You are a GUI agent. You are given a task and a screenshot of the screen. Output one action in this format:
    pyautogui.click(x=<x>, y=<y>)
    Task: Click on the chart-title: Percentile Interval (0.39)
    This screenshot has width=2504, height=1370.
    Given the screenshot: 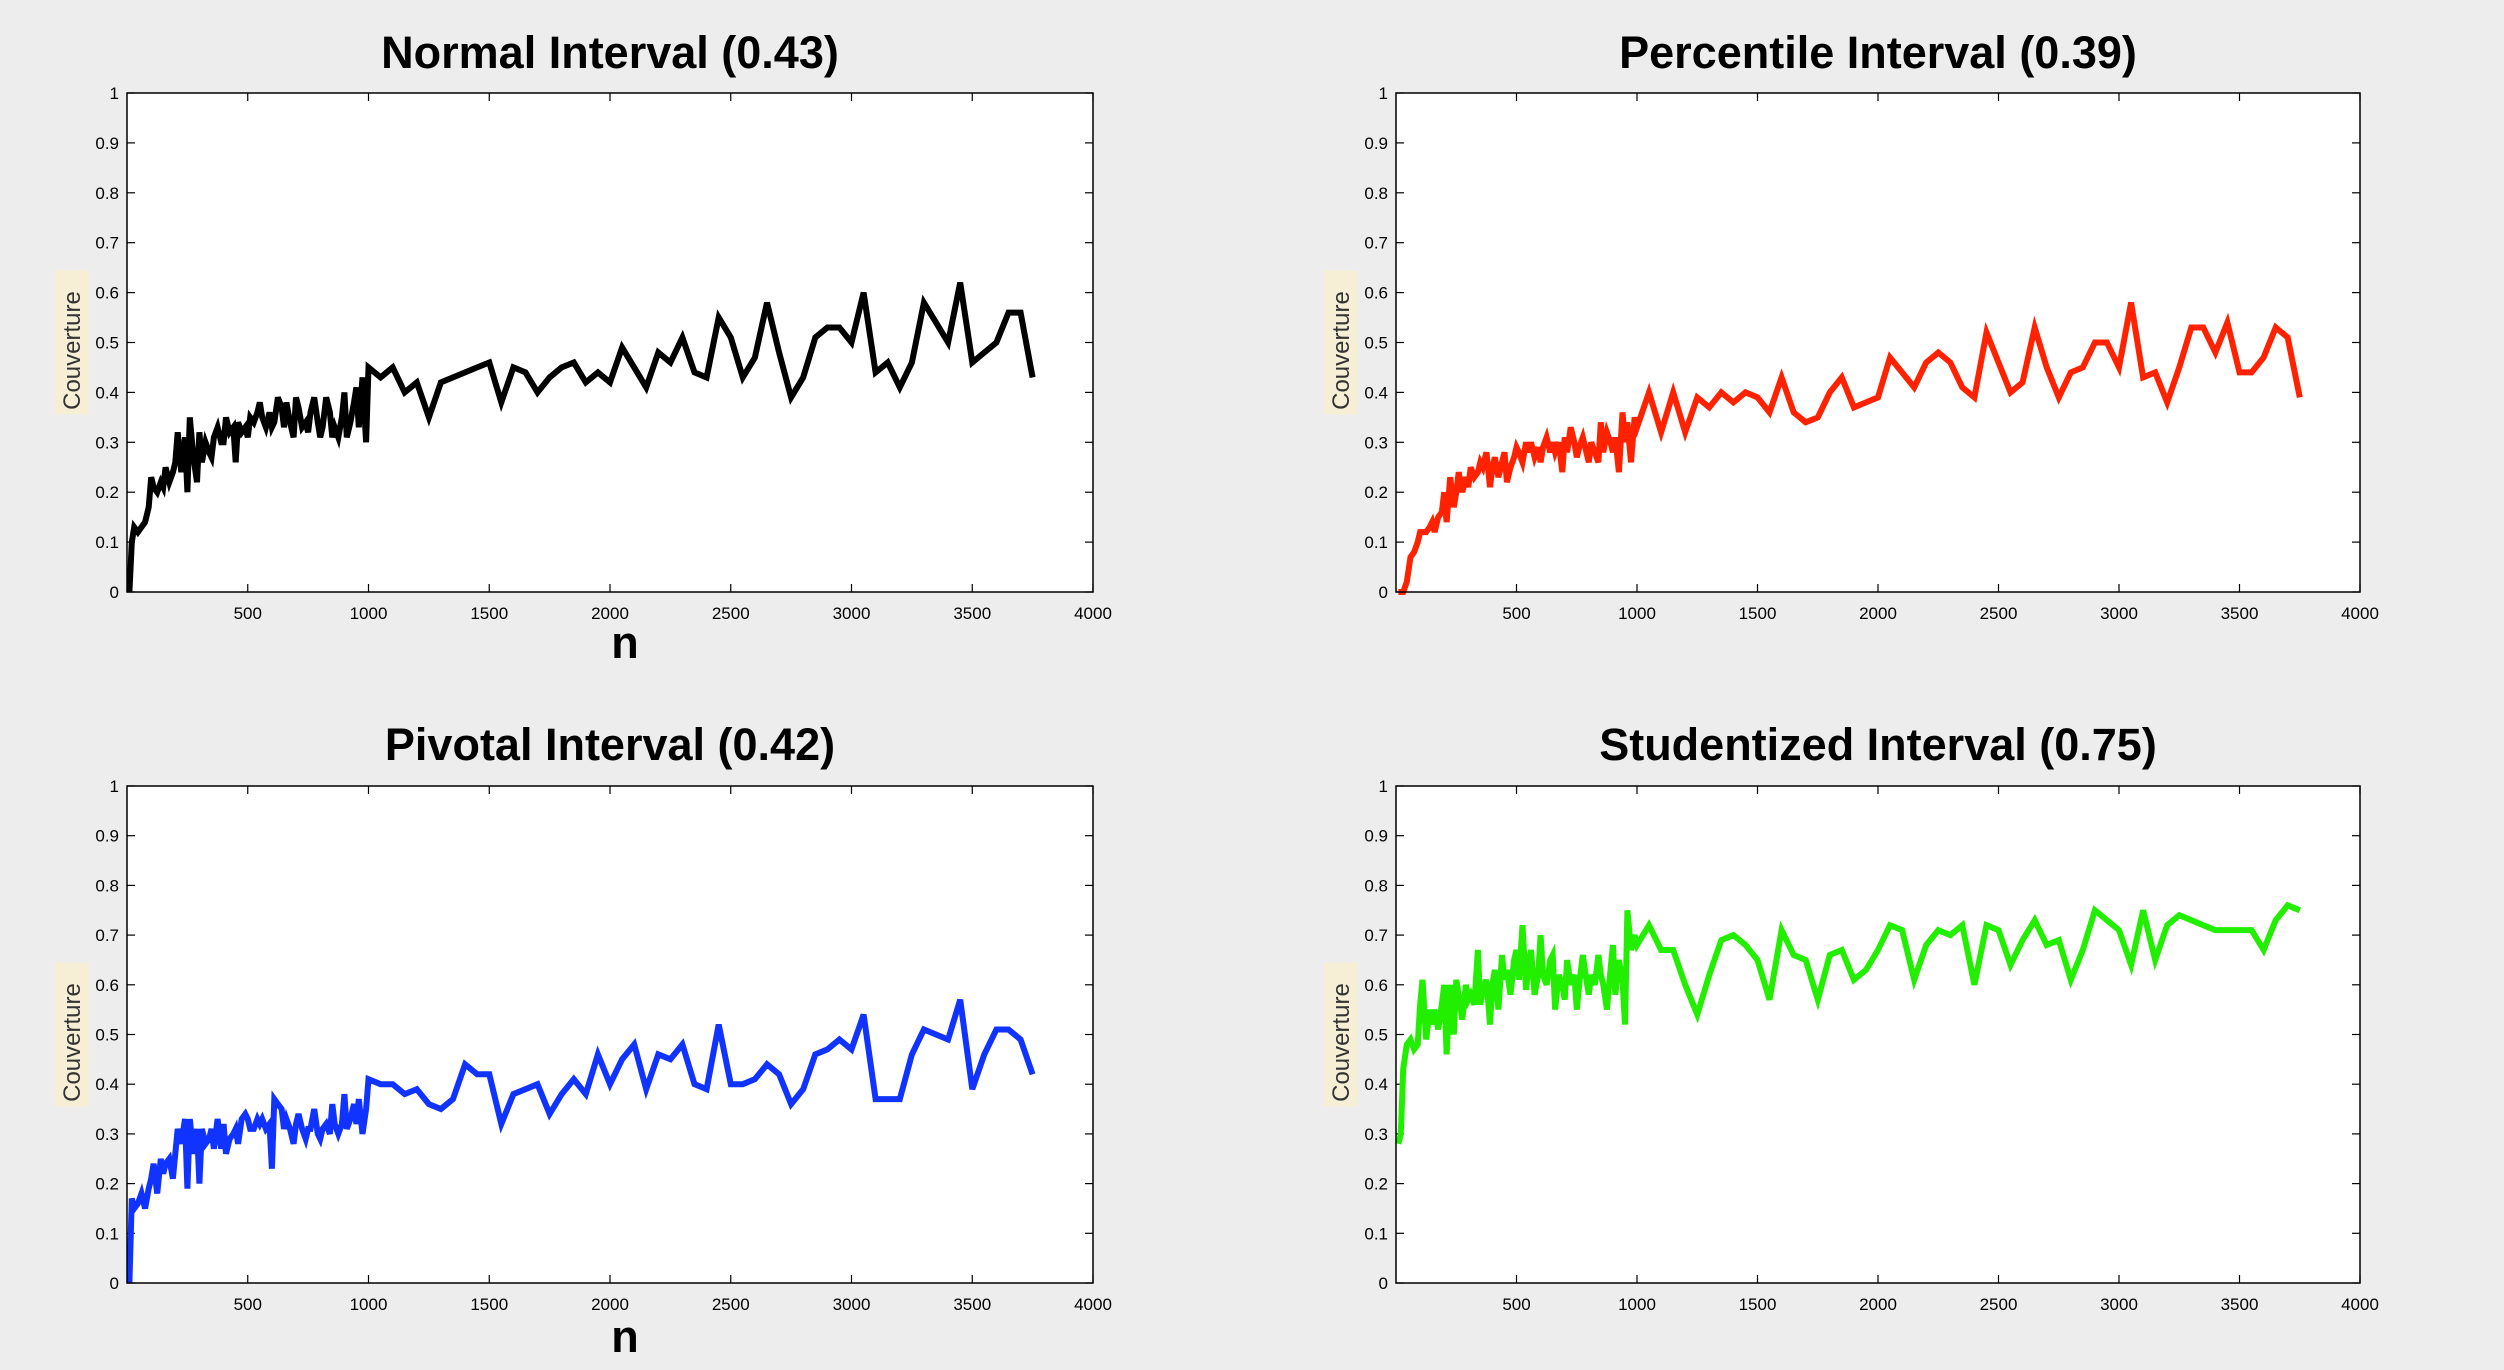 What is the action you would take?
    pyautogui.click(x=1878, y=52)
    